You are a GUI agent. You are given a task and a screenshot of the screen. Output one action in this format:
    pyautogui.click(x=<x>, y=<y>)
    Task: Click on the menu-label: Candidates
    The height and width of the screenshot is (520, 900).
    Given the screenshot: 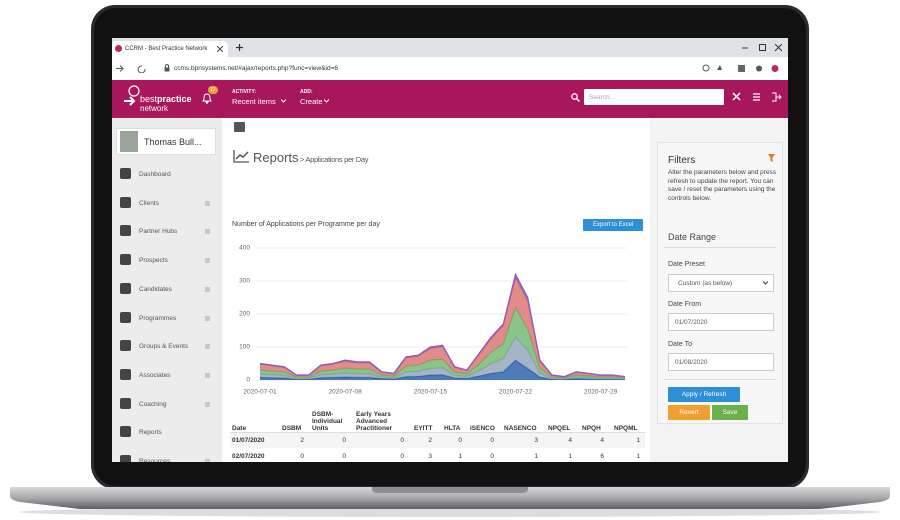 What is the action you would take?
    pyautogui.click(x=155, y=289)
    